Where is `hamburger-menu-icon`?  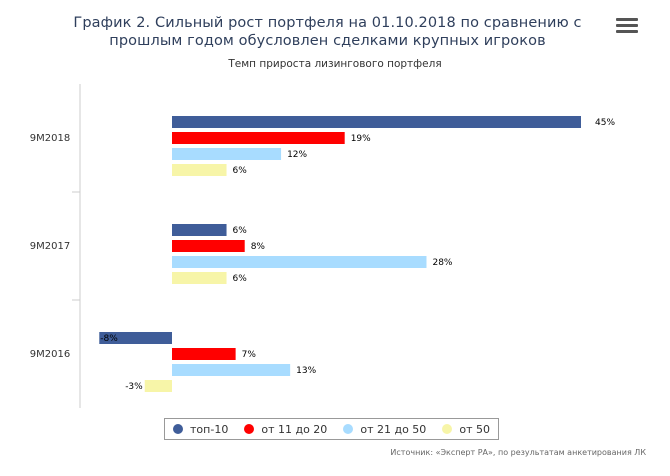
hamburger-menu-icon is located at coordinates (627, 27).